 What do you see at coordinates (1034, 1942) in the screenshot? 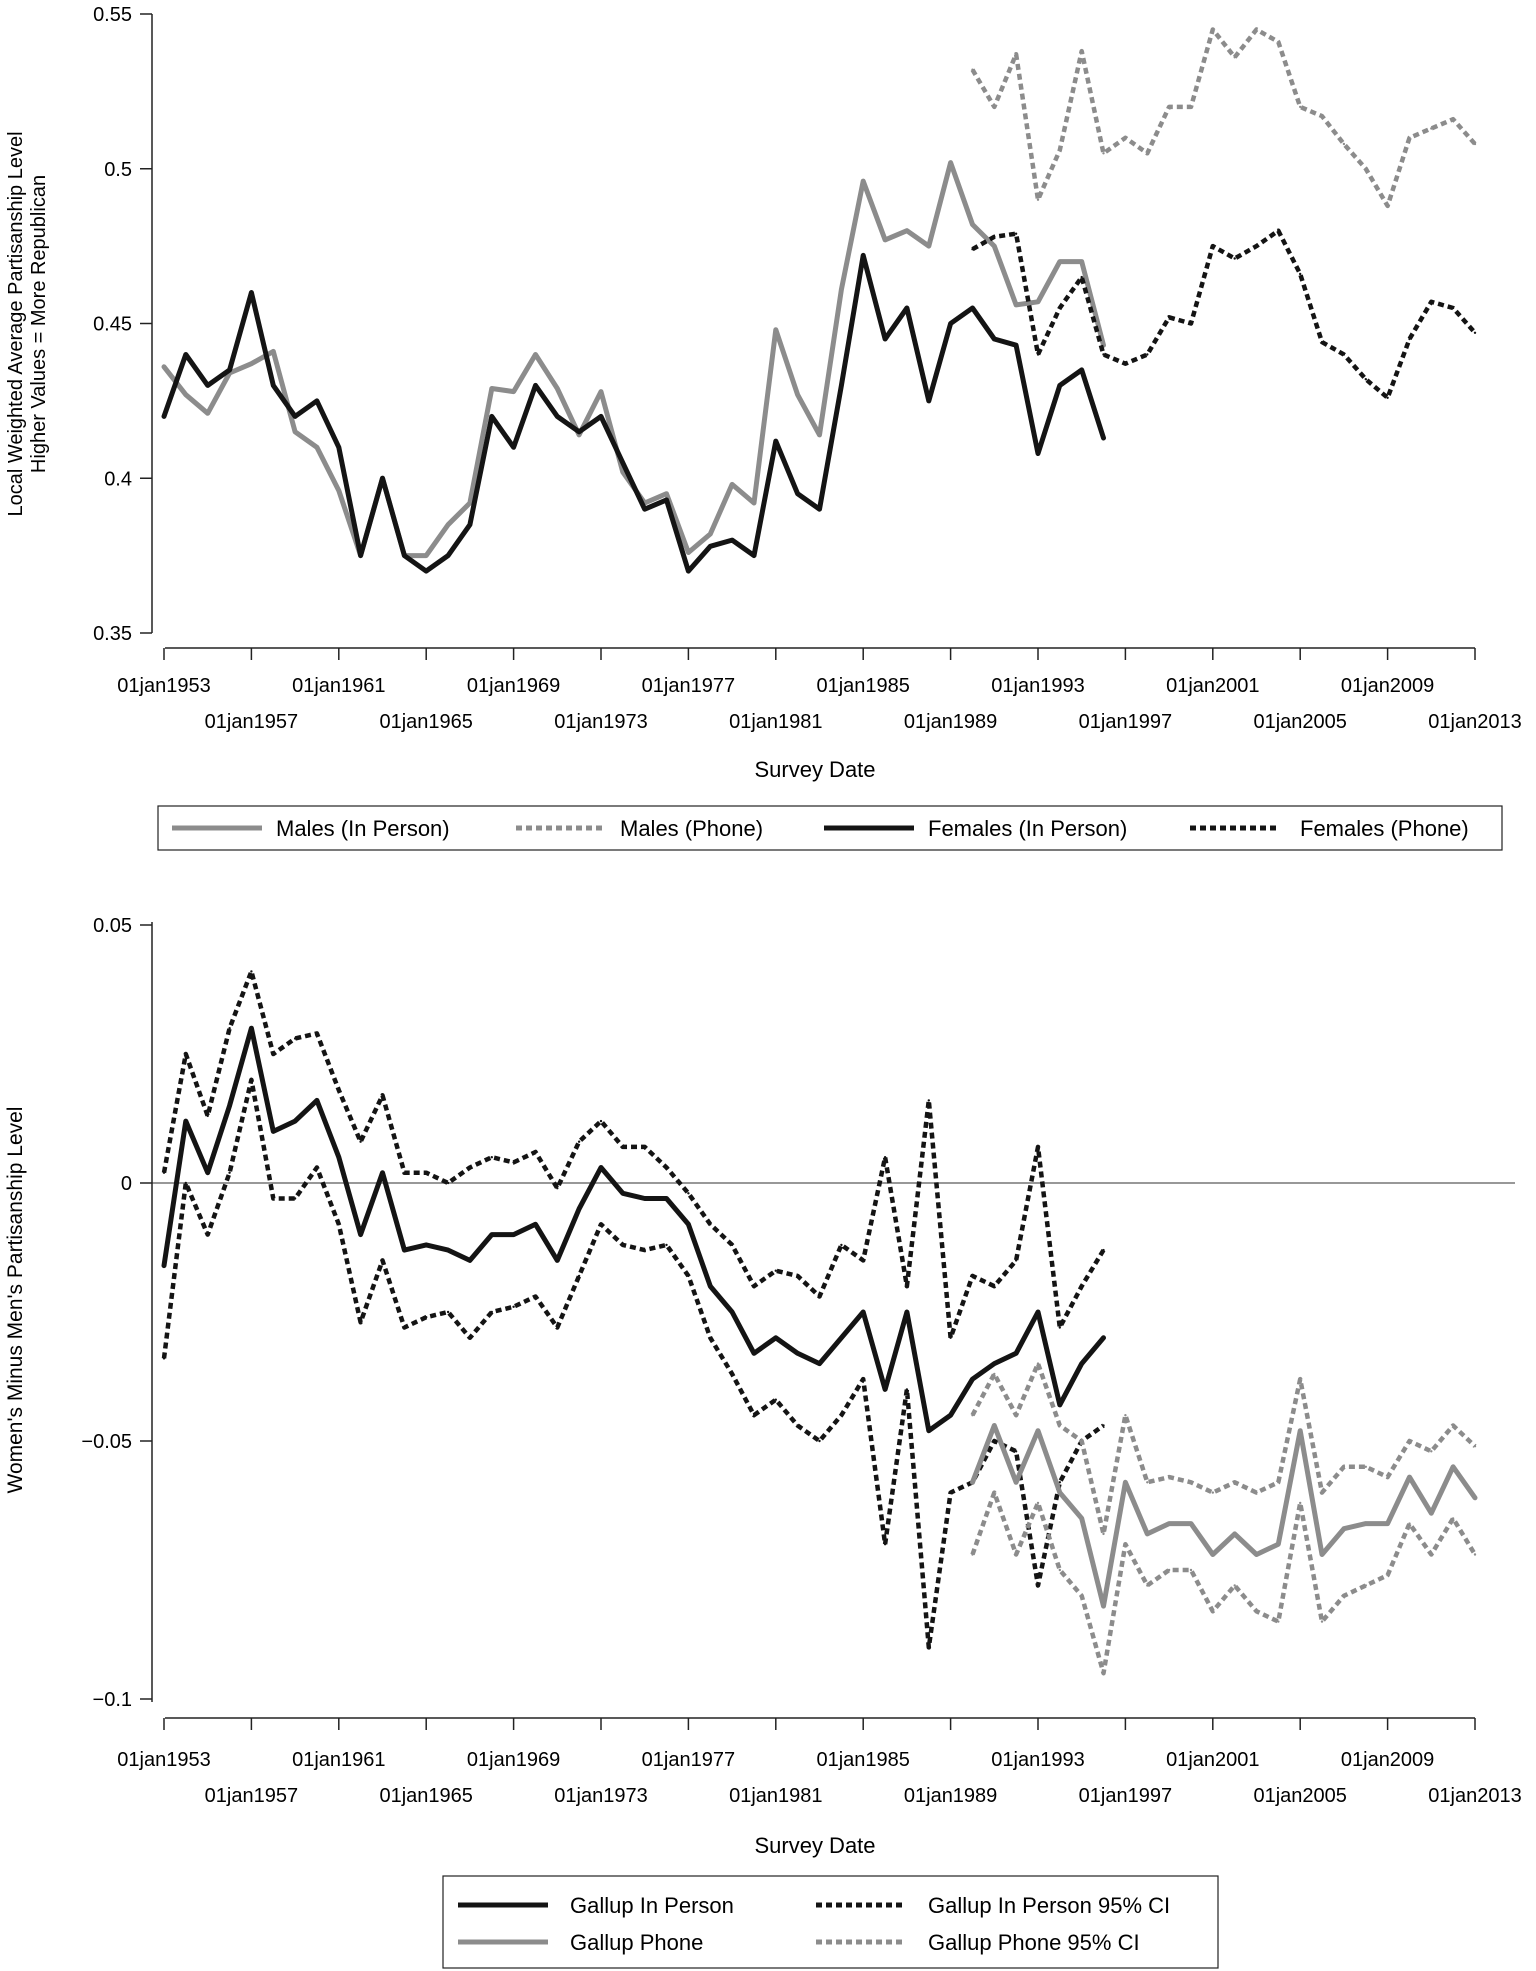
I see `chart-2-legend-label-gallup-phone-ci: Gallup Phone 95% CI` at bounding box center [1034, 1942].